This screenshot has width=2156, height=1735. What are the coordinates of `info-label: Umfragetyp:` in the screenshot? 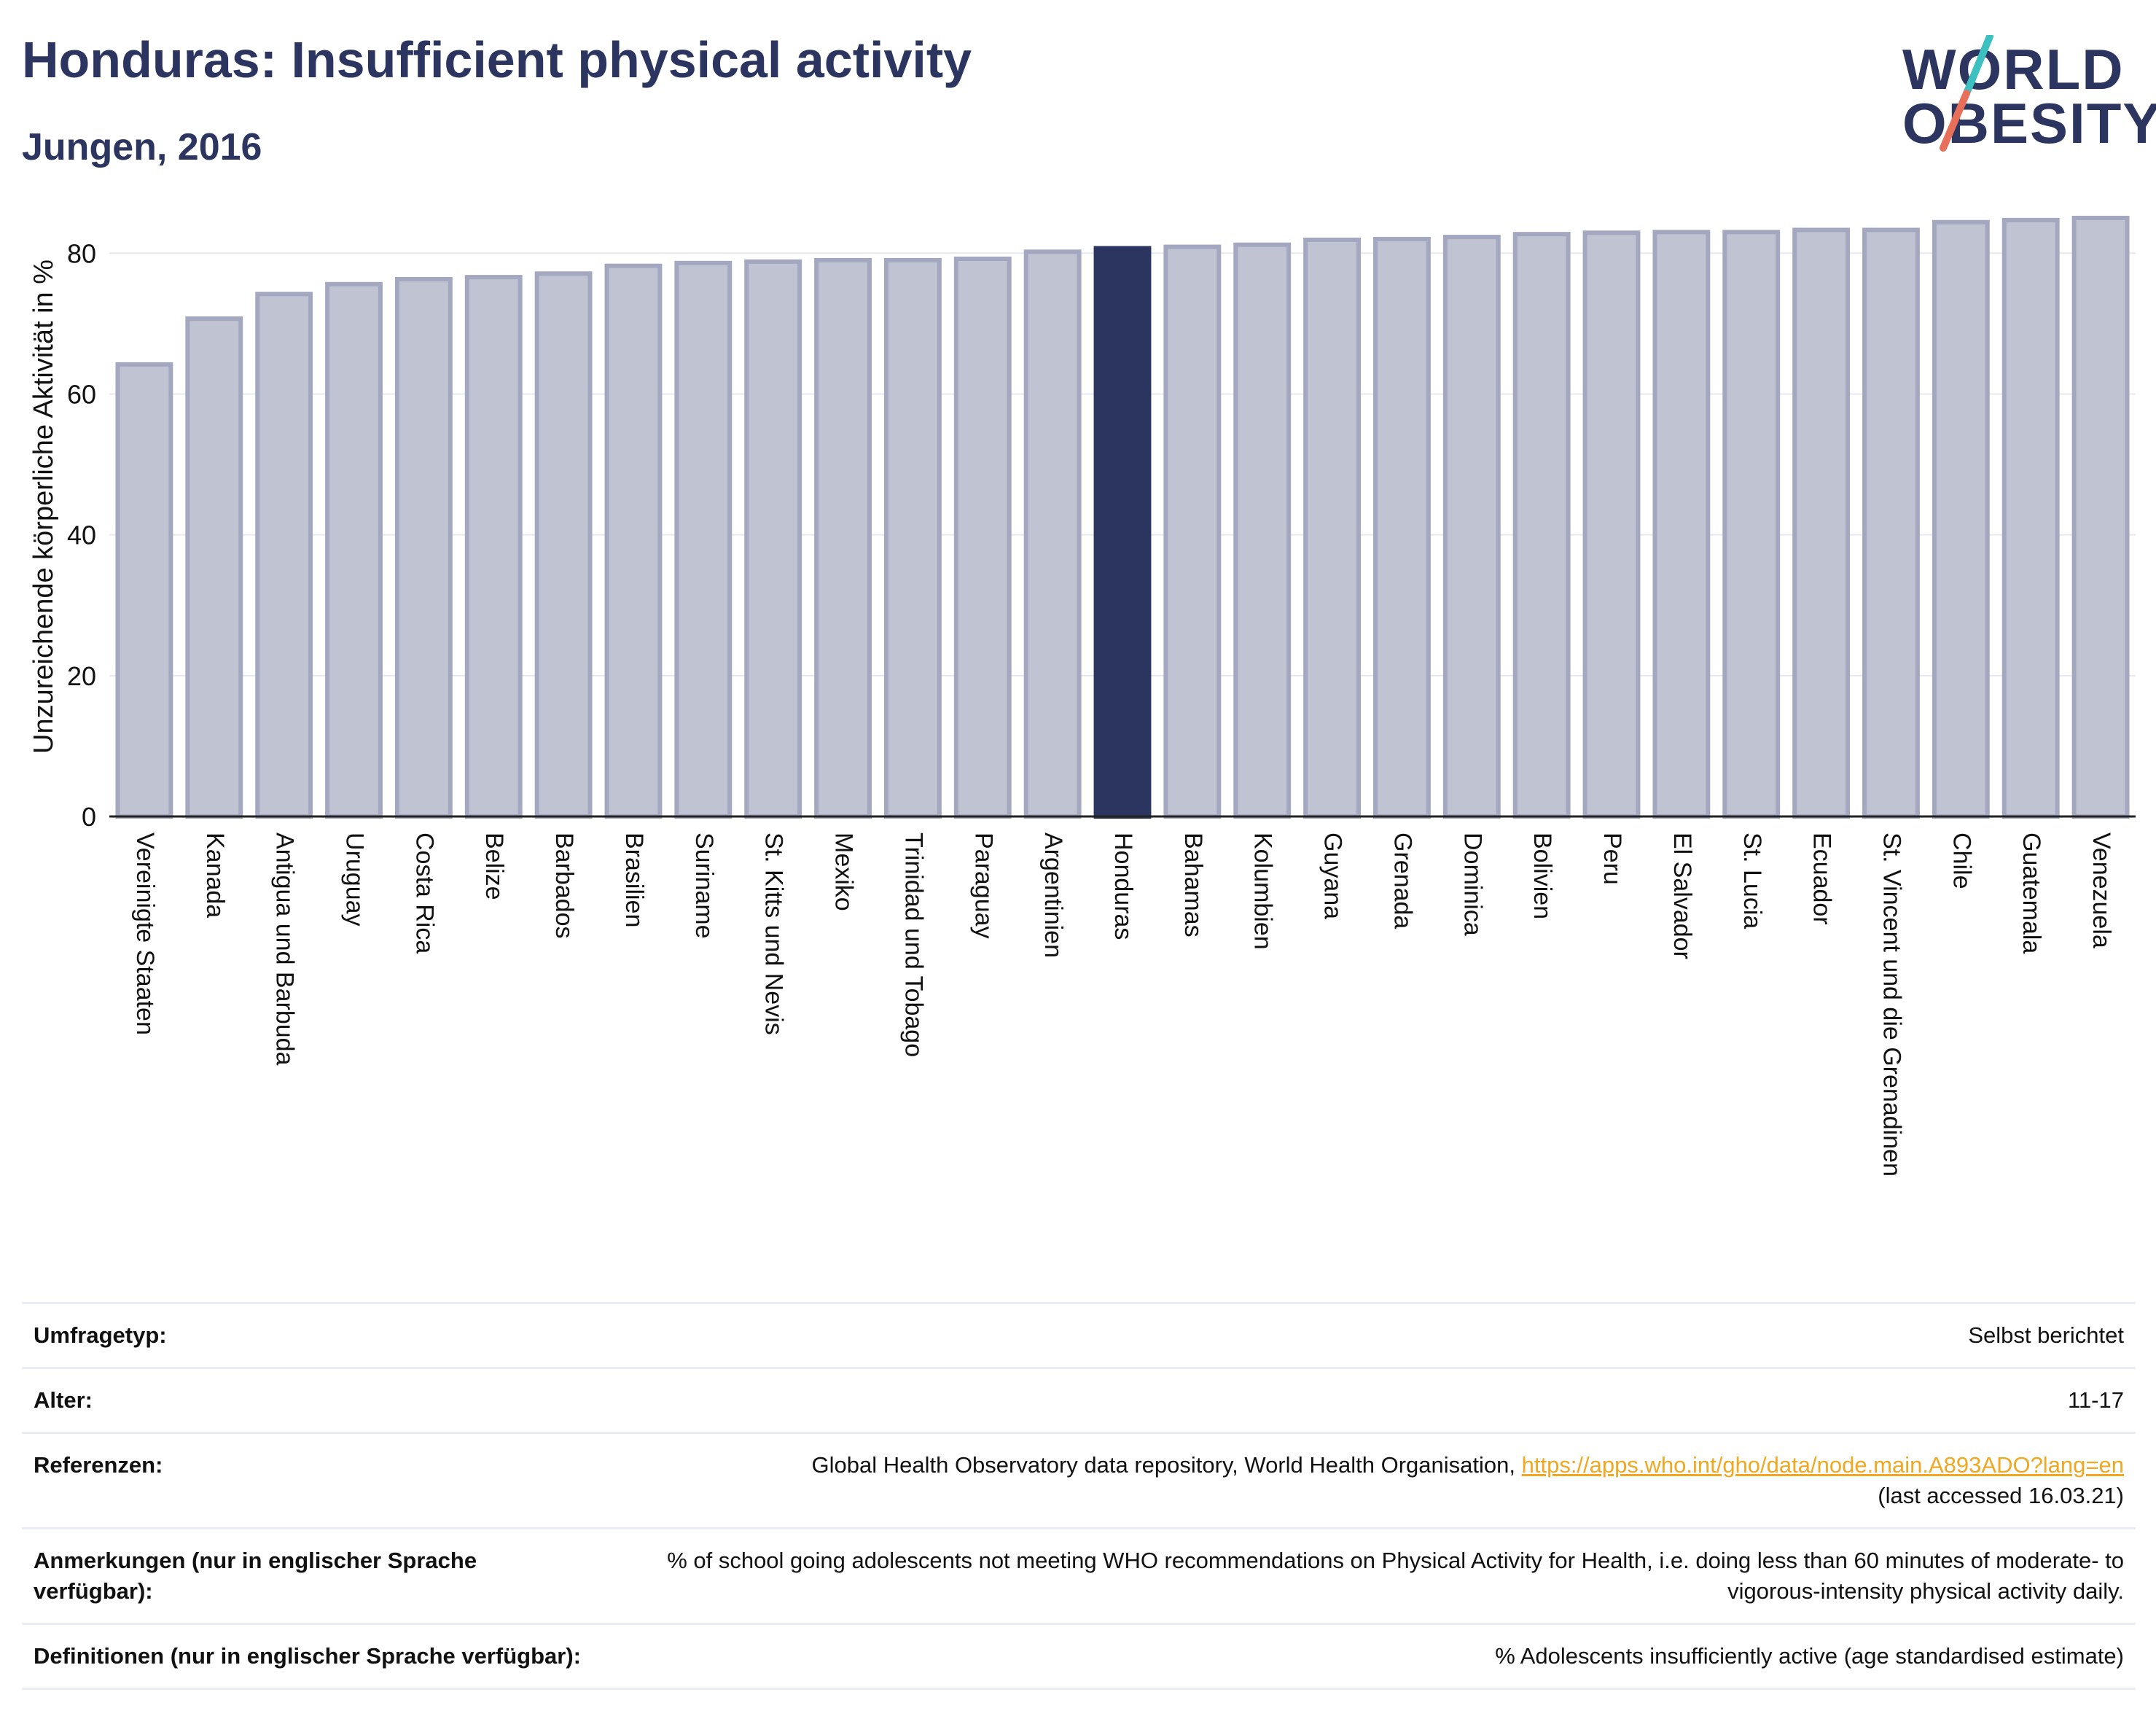 It's located at (101, 1335).